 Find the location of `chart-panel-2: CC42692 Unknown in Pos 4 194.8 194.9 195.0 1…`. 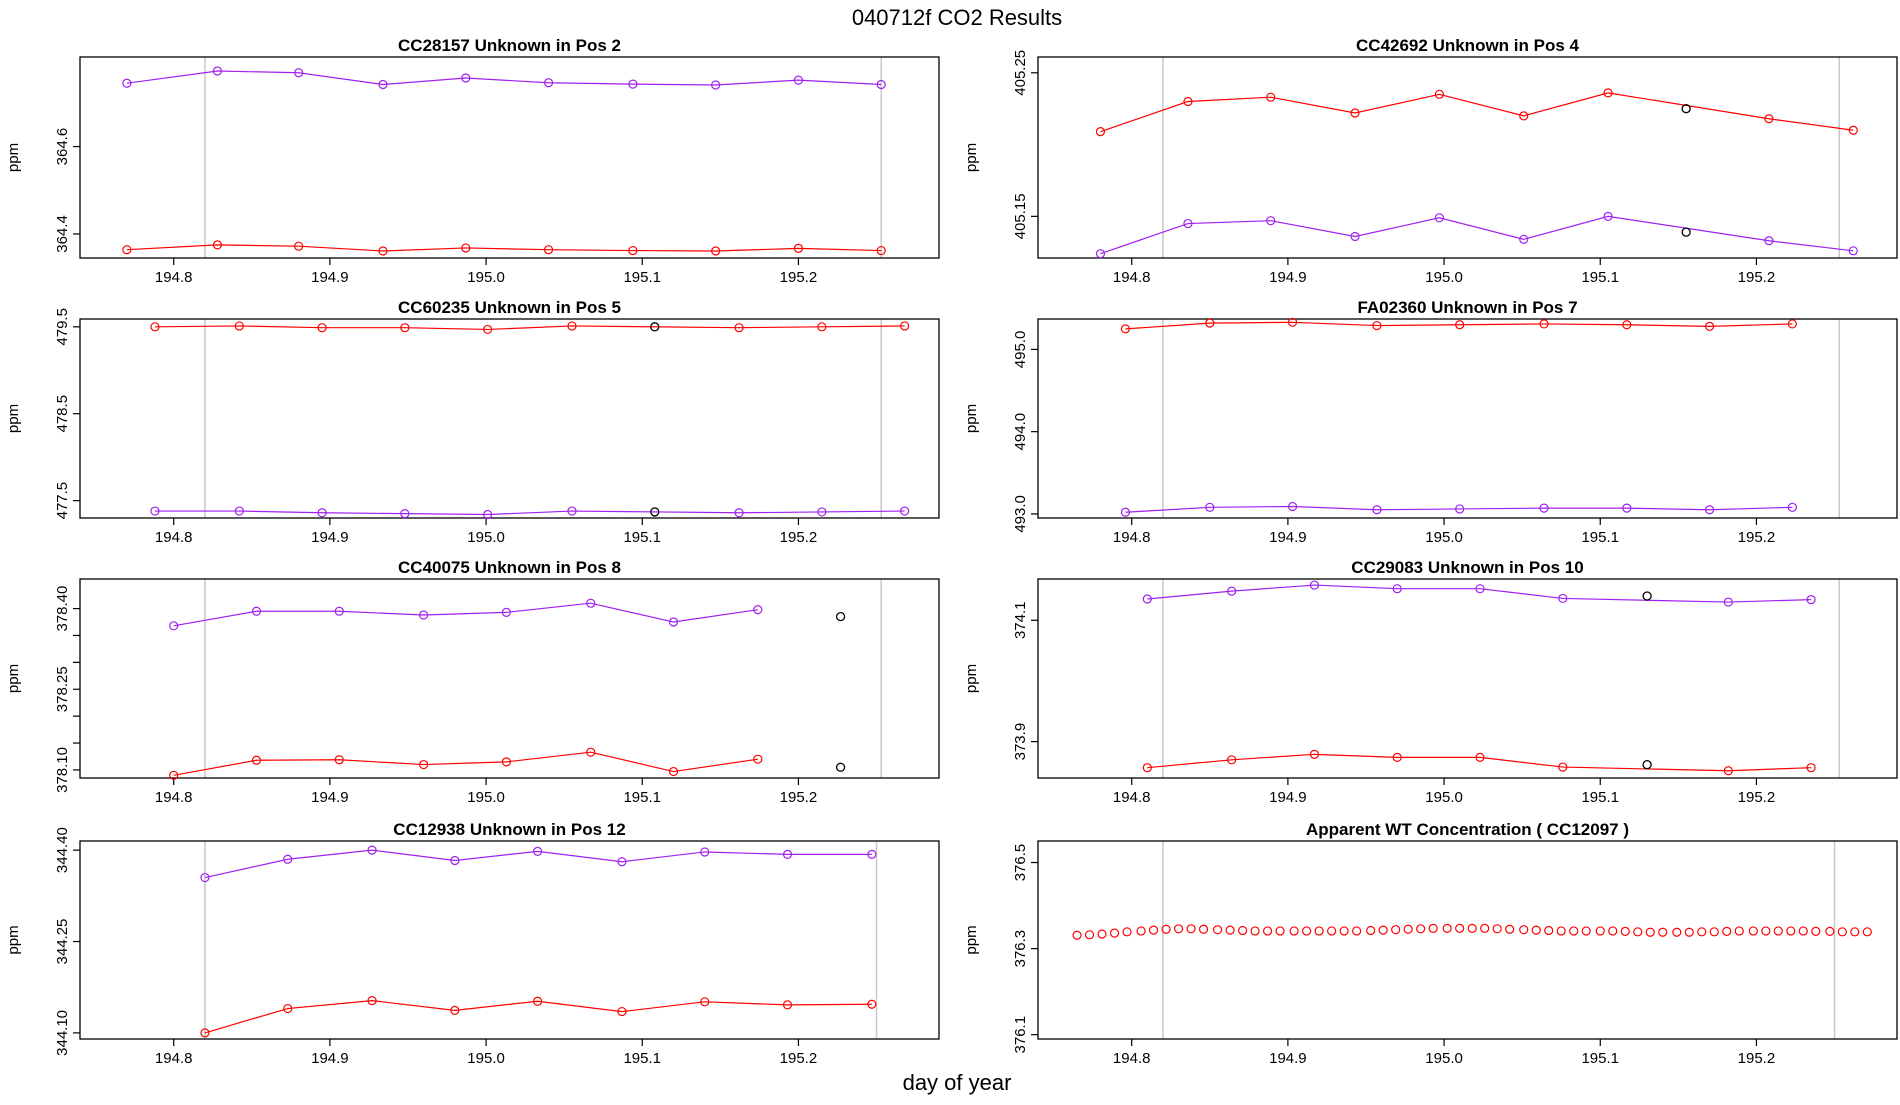

chart-panel-2: CC42692 Unknown in Pos 4 194.8 194.9 195.0 1… is located at coordinates (1430, 161).